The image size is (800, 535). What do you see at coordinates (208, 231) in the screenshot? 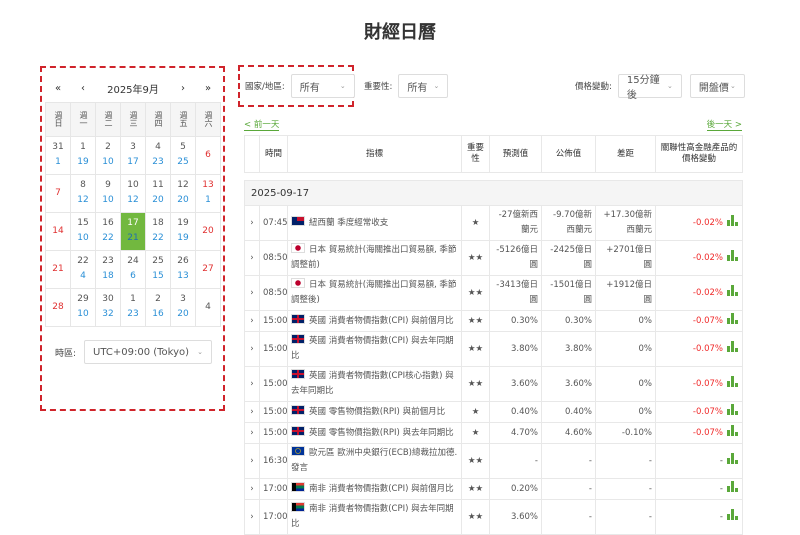
I see `calendar-day: 20` at bounding box center [208, 231].